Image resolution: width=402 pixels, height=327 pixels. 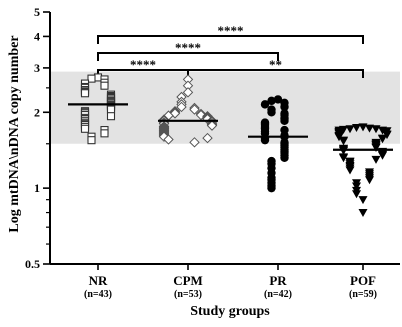 What do you see at coordinates (98, 280) in the screenshot?
I see `x-tick-label: NR` at bounding box center [98, 280].